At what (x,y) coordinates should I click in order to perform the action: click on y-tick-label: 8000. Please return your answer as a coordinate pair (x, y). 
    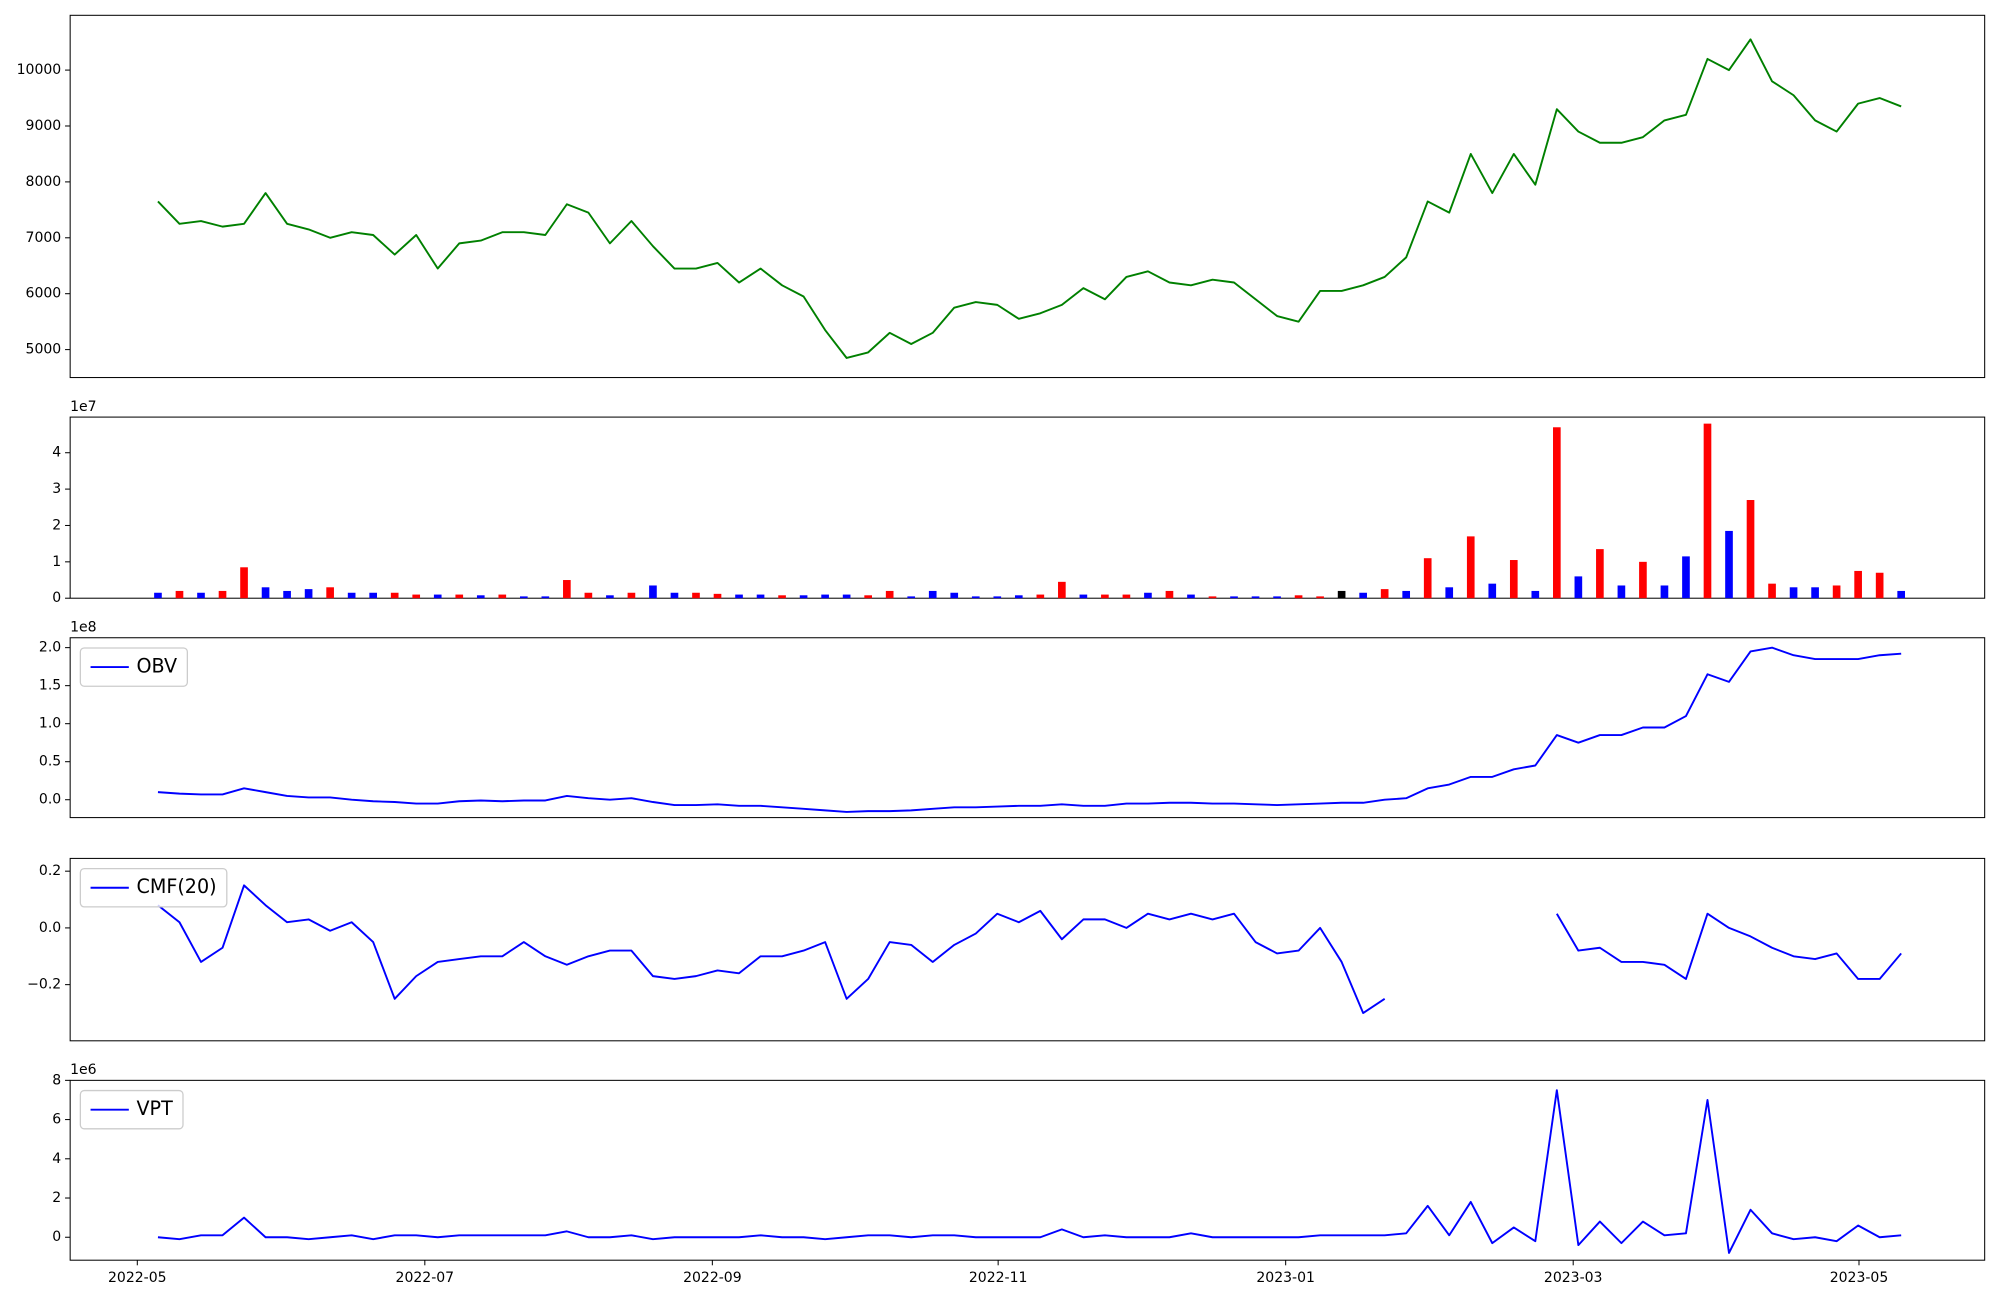
    Looking at the image, I should click on (44, 182).